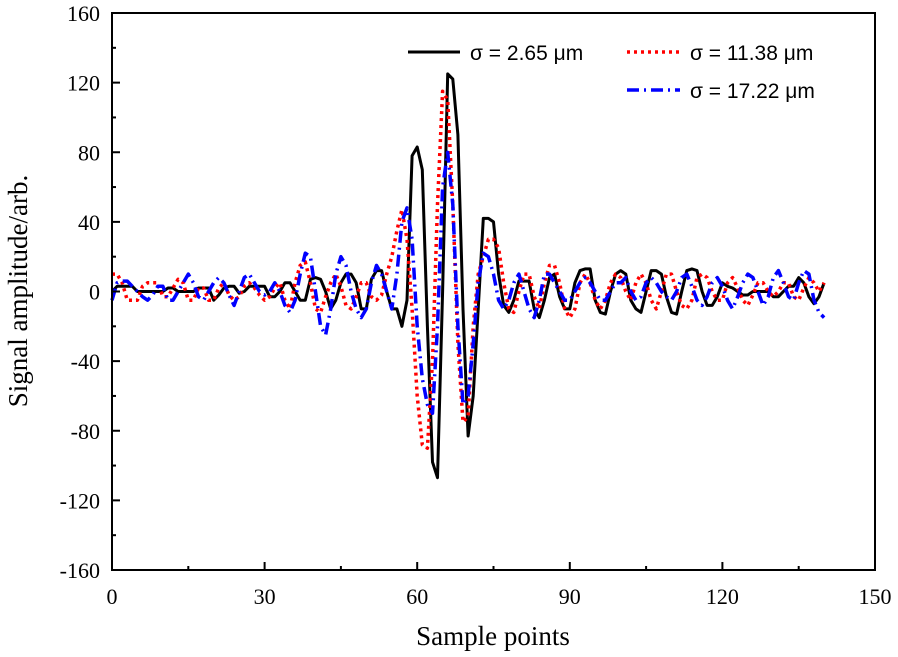  Describe the element at coordinates (89, 152) in the screenshot. I see `y-tick-label: 80` at that location.